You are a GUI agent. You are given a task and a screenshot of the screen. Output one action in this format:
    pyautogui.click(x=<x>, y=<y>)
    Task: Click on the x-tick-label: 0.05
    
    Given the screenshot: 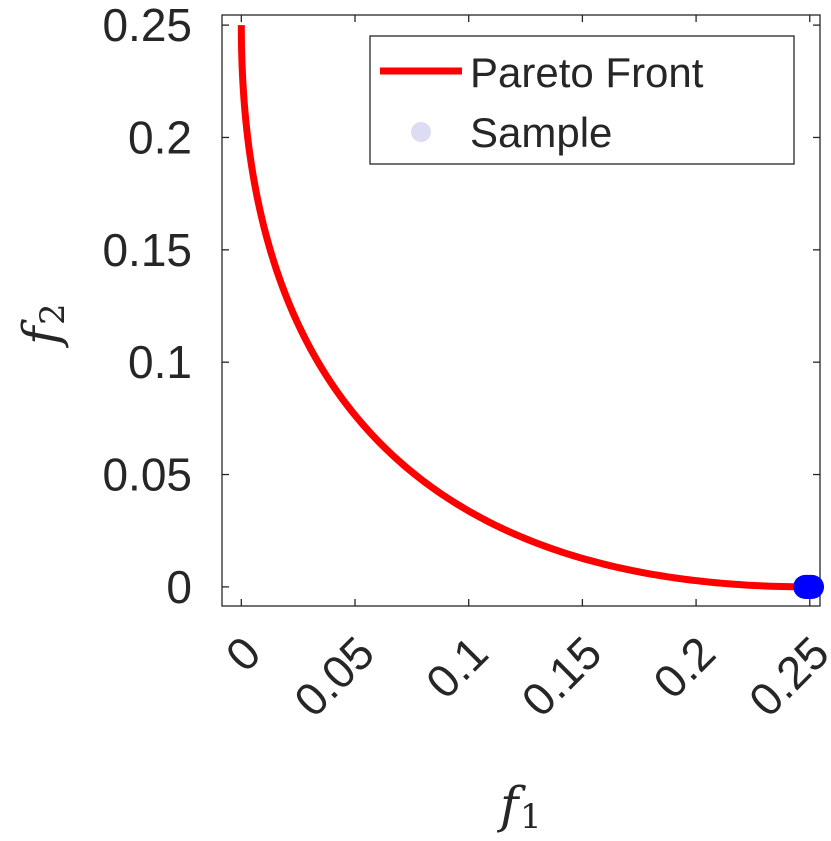 What is the action you would take?
    pyautogui.click(x=334, y=676)
    